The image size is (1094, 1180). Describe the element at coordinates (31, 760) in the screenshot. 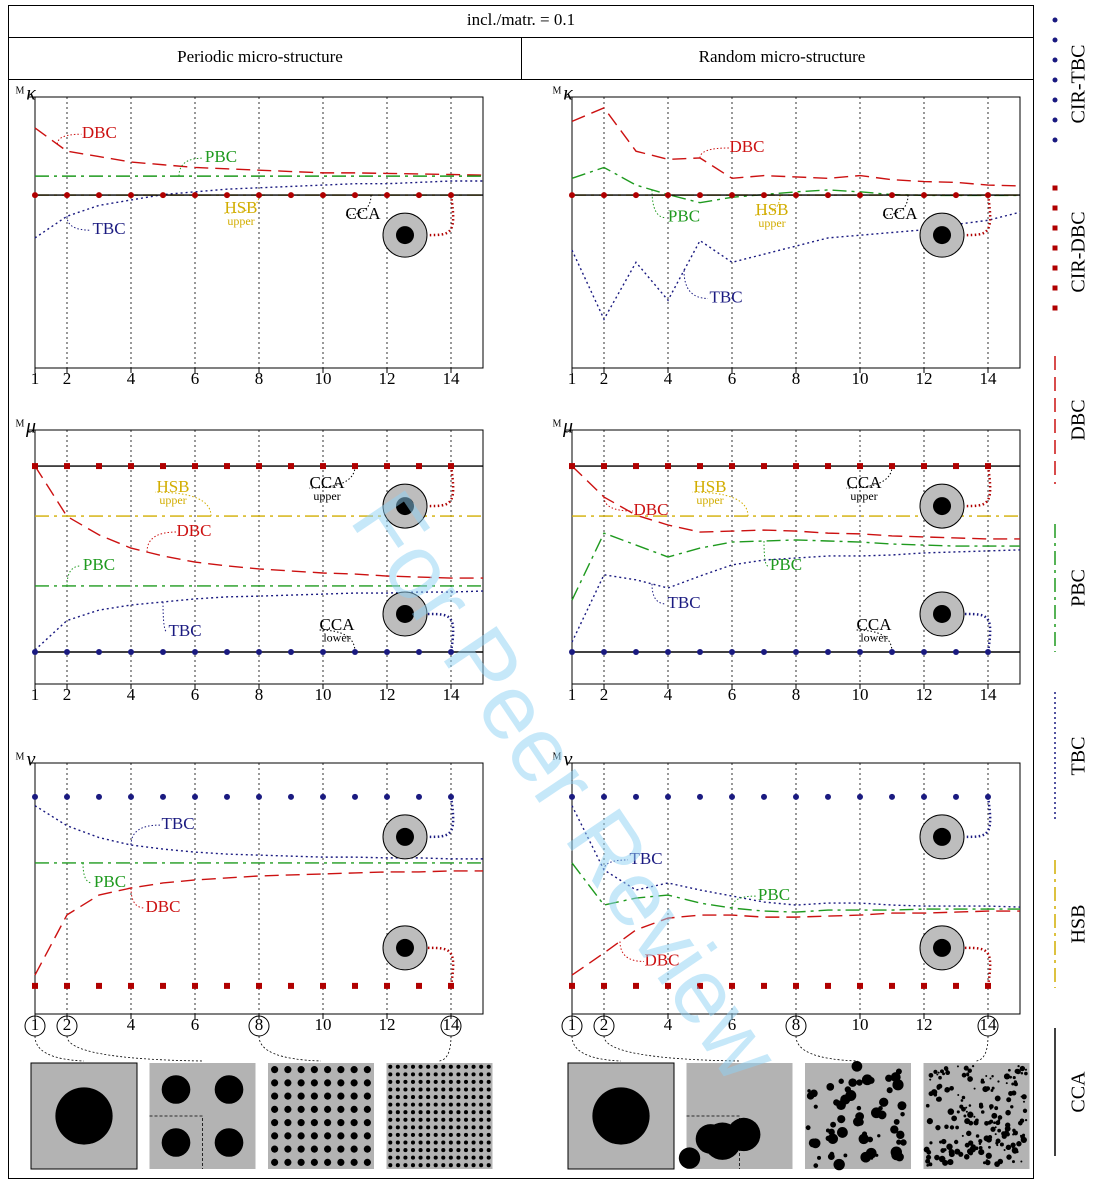

I see `y-label: ν` at that location.